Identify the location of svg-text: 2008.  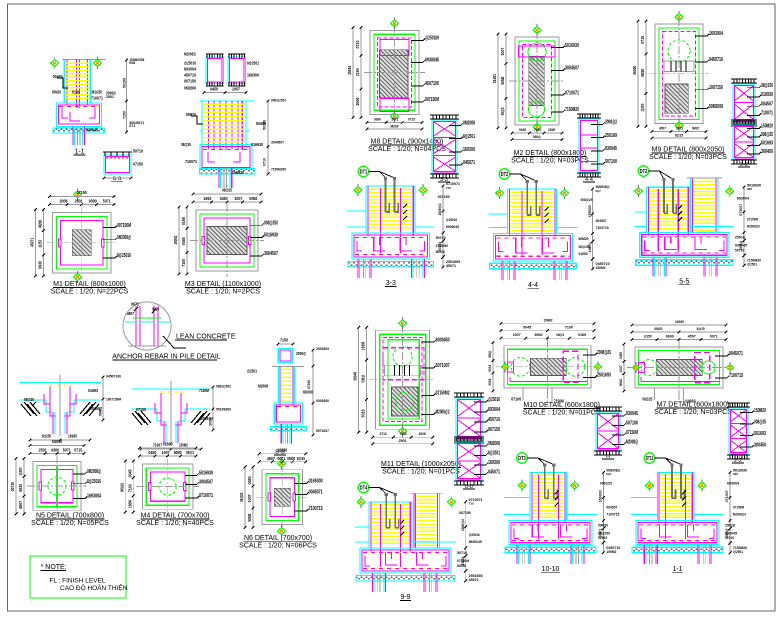
(357, 101).